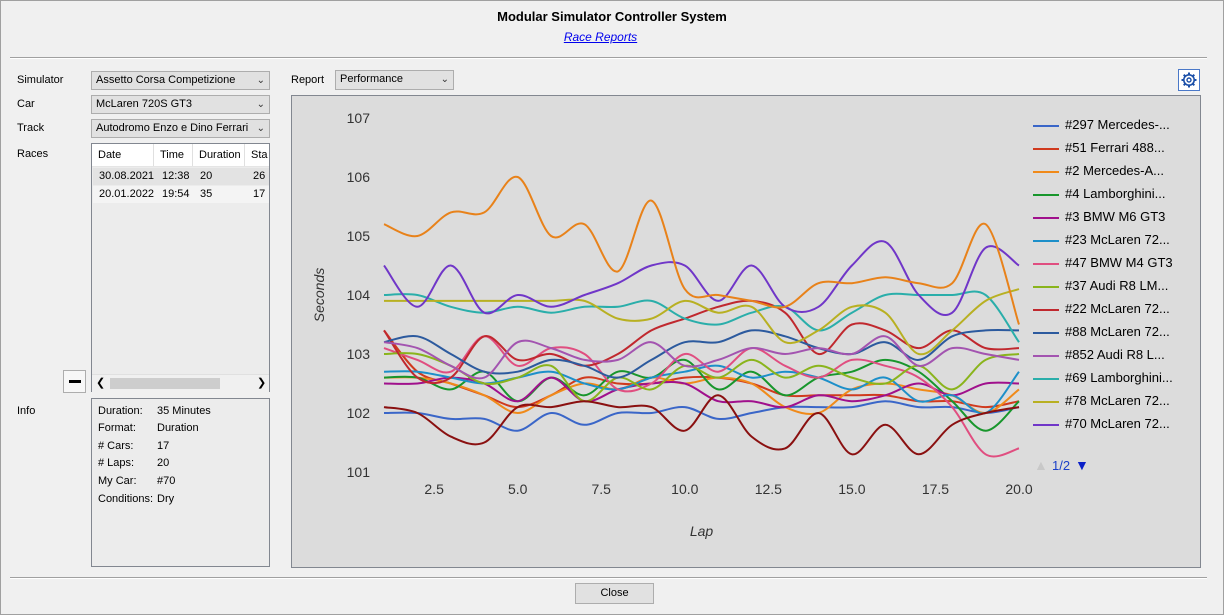  What do you see at coordinates (219, 155) in the screenshot?
I see `column-header-duration: Duration` at bounding box center [219, 155].